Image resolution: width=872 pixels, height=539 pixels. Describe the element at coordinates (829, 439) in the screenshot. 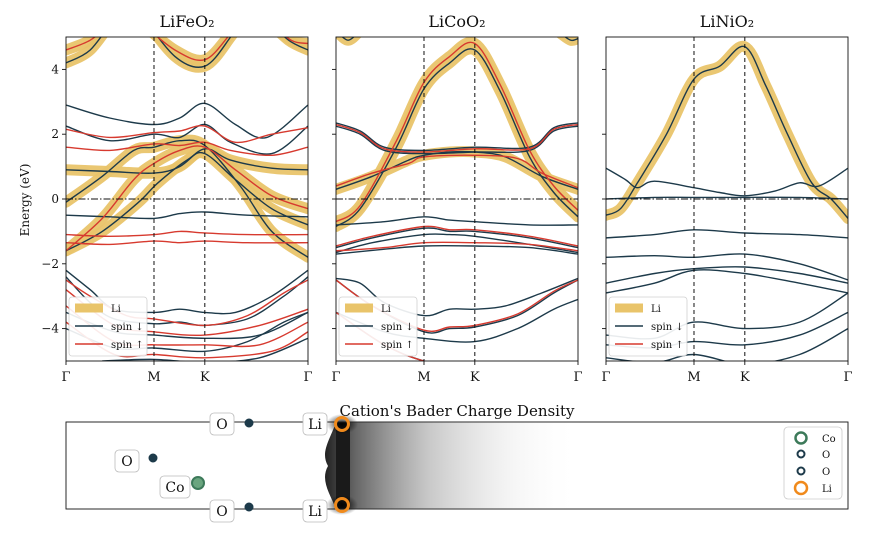

I see `legend-label: Co` at that location.